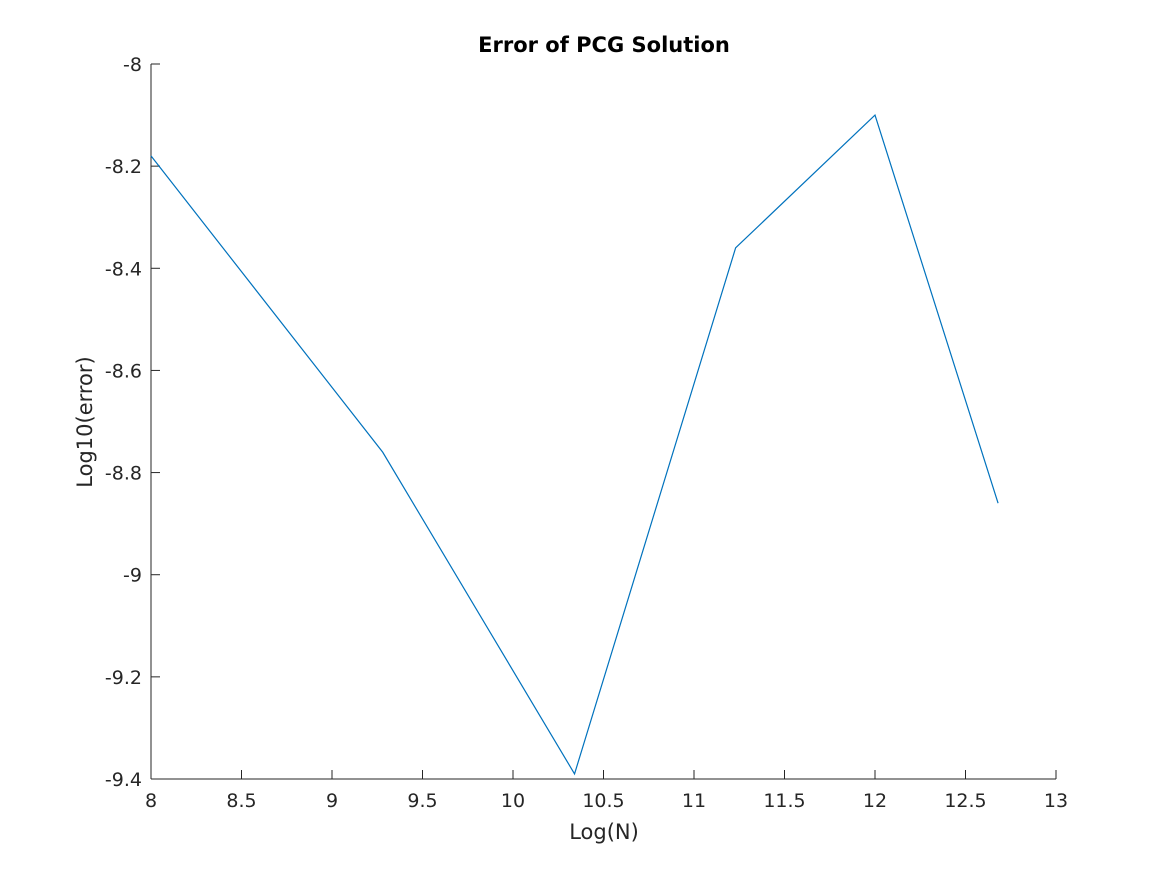  What do you see at coordinates (123, 474) in the screenshot?
I see `y-tick-label: -8.8` at bounding box center [123, 474].